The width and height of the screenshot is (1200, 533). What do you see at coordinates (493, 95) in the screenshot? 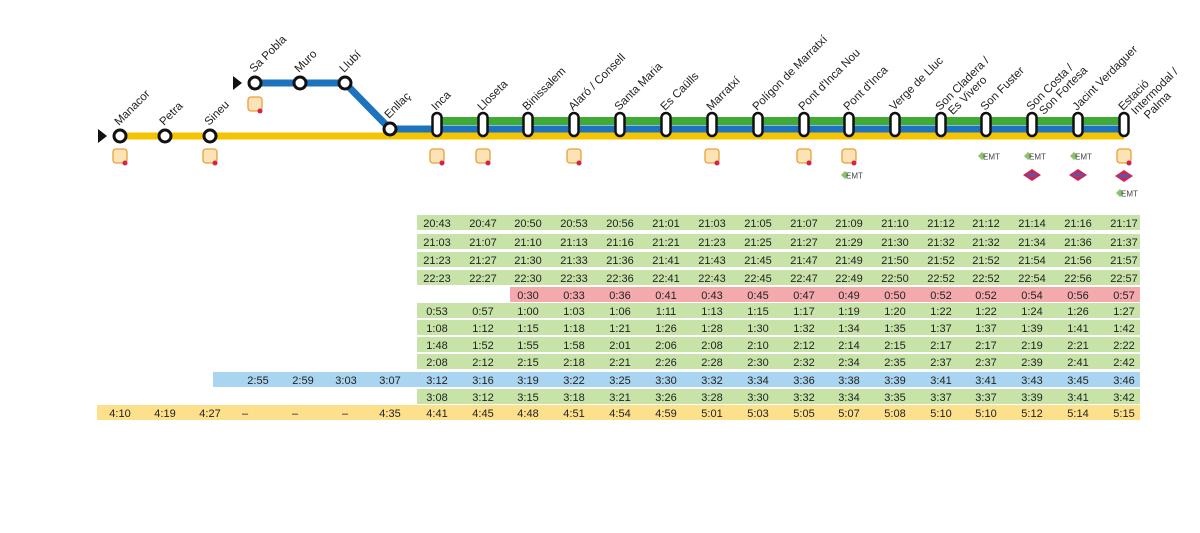
I see `station-name: Lloseta` at bounding box center [493, 95].